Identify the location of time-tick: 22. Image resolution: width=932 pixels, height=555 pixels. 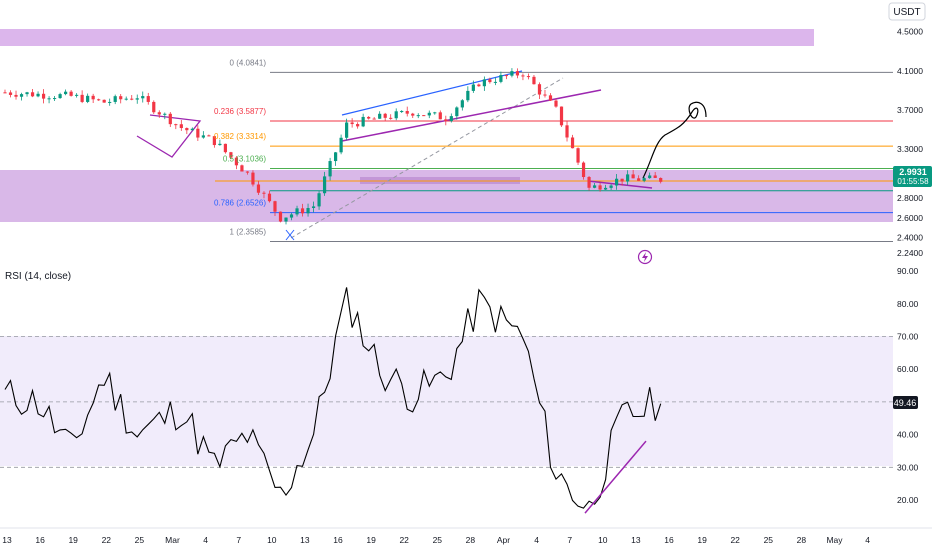
(735, 540).